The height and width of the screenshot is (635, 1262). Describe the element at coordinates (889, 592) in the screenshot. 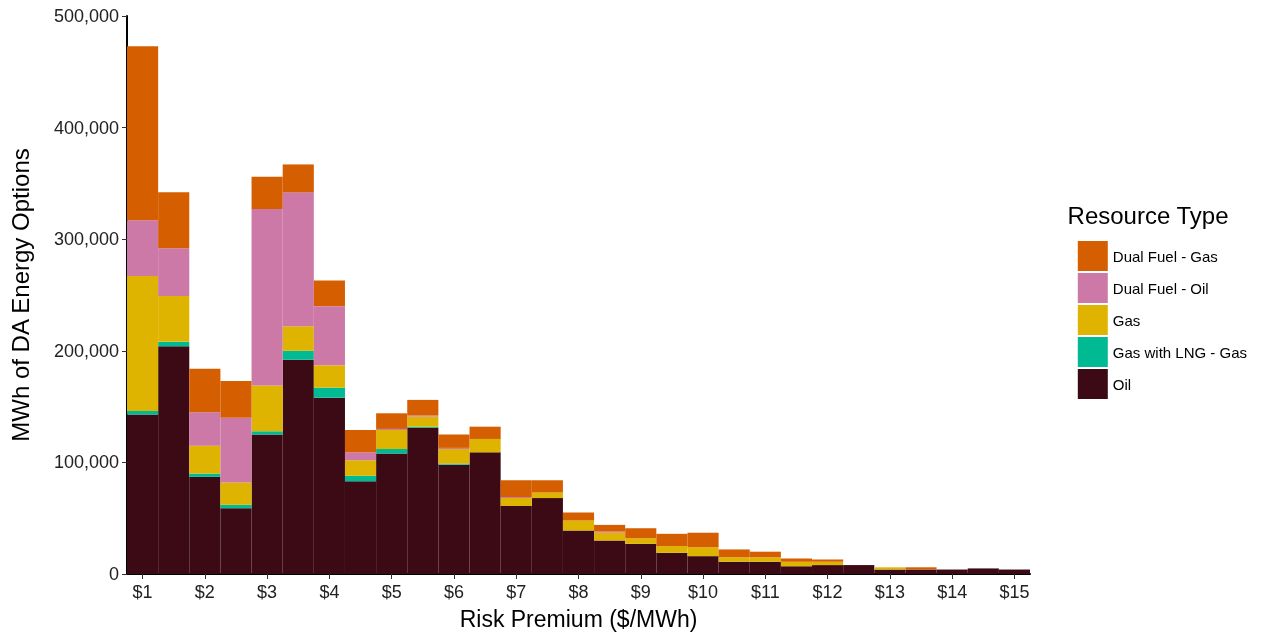

I see `x-tick-label: $13` at that location.